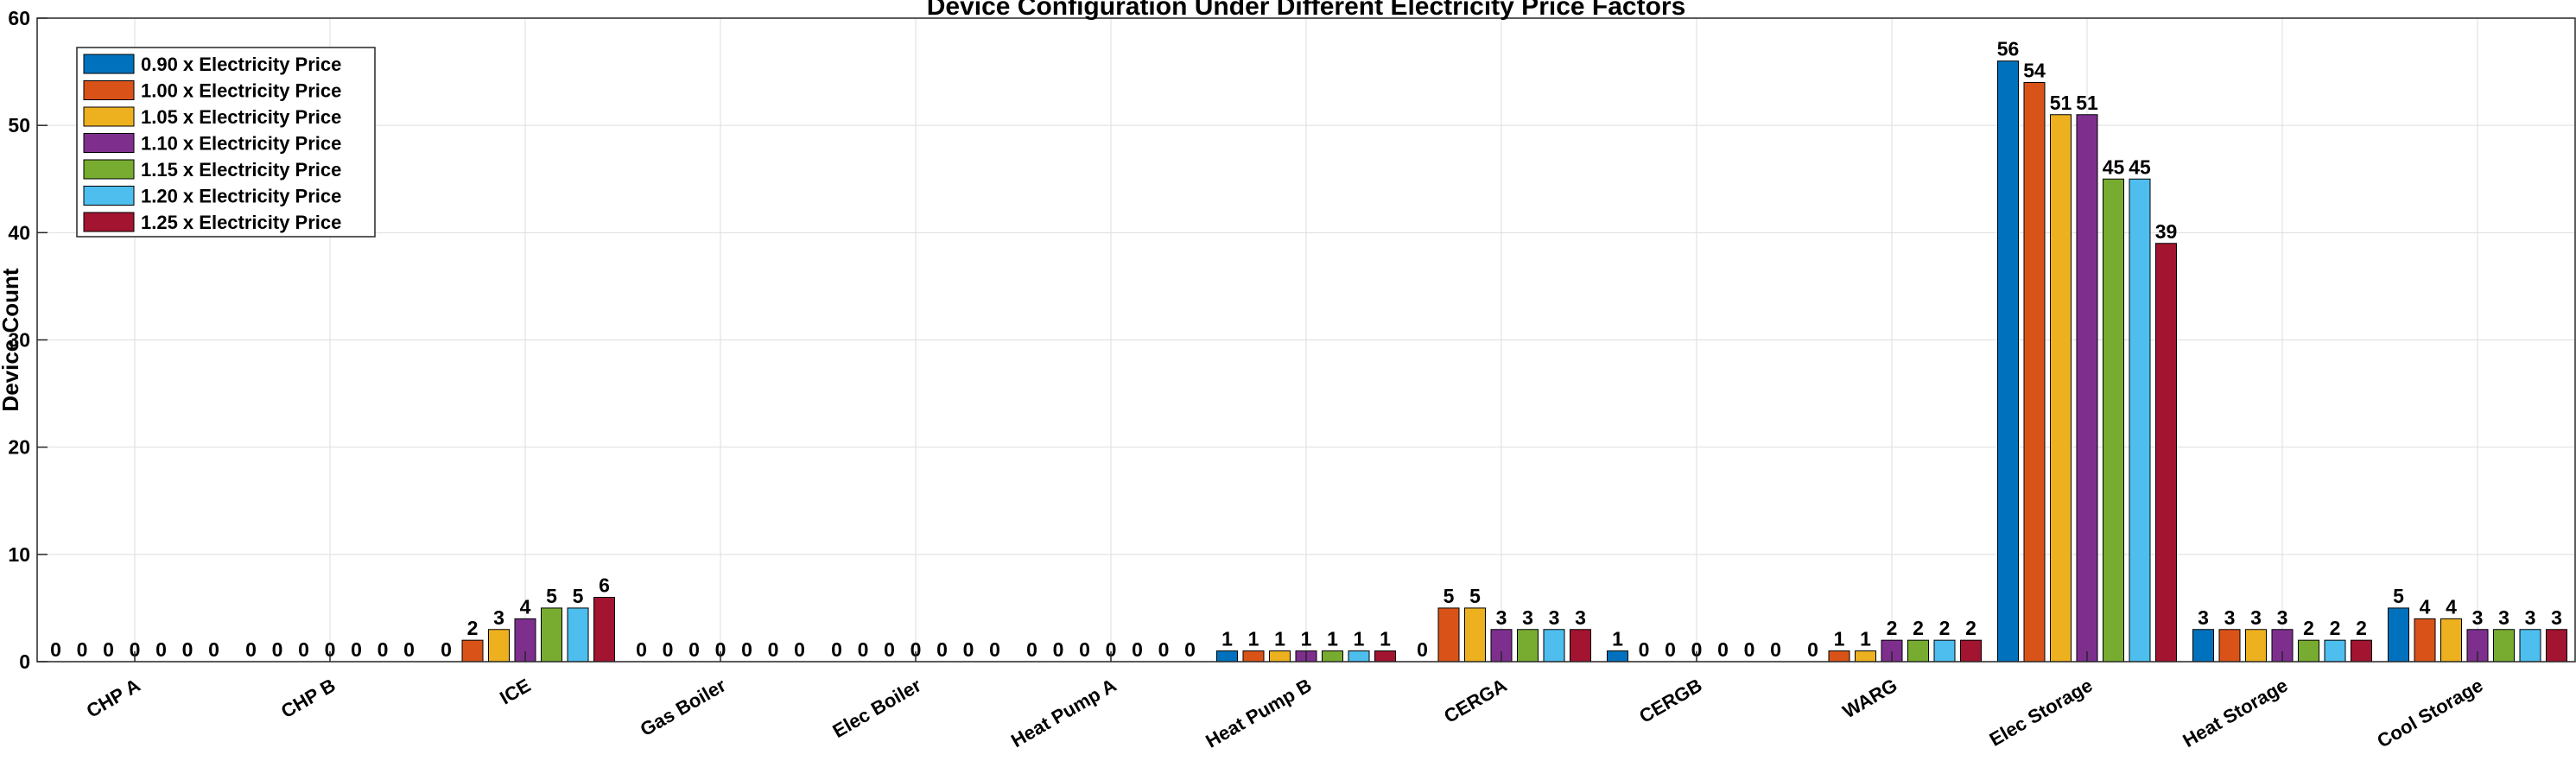 This screenshot has width=2576, height=780. What do you see at coordinates (2034, 71) in the screenshot?
I see `data-label-elec-storage-series-2: 54` at bounding box center [2034, 71].